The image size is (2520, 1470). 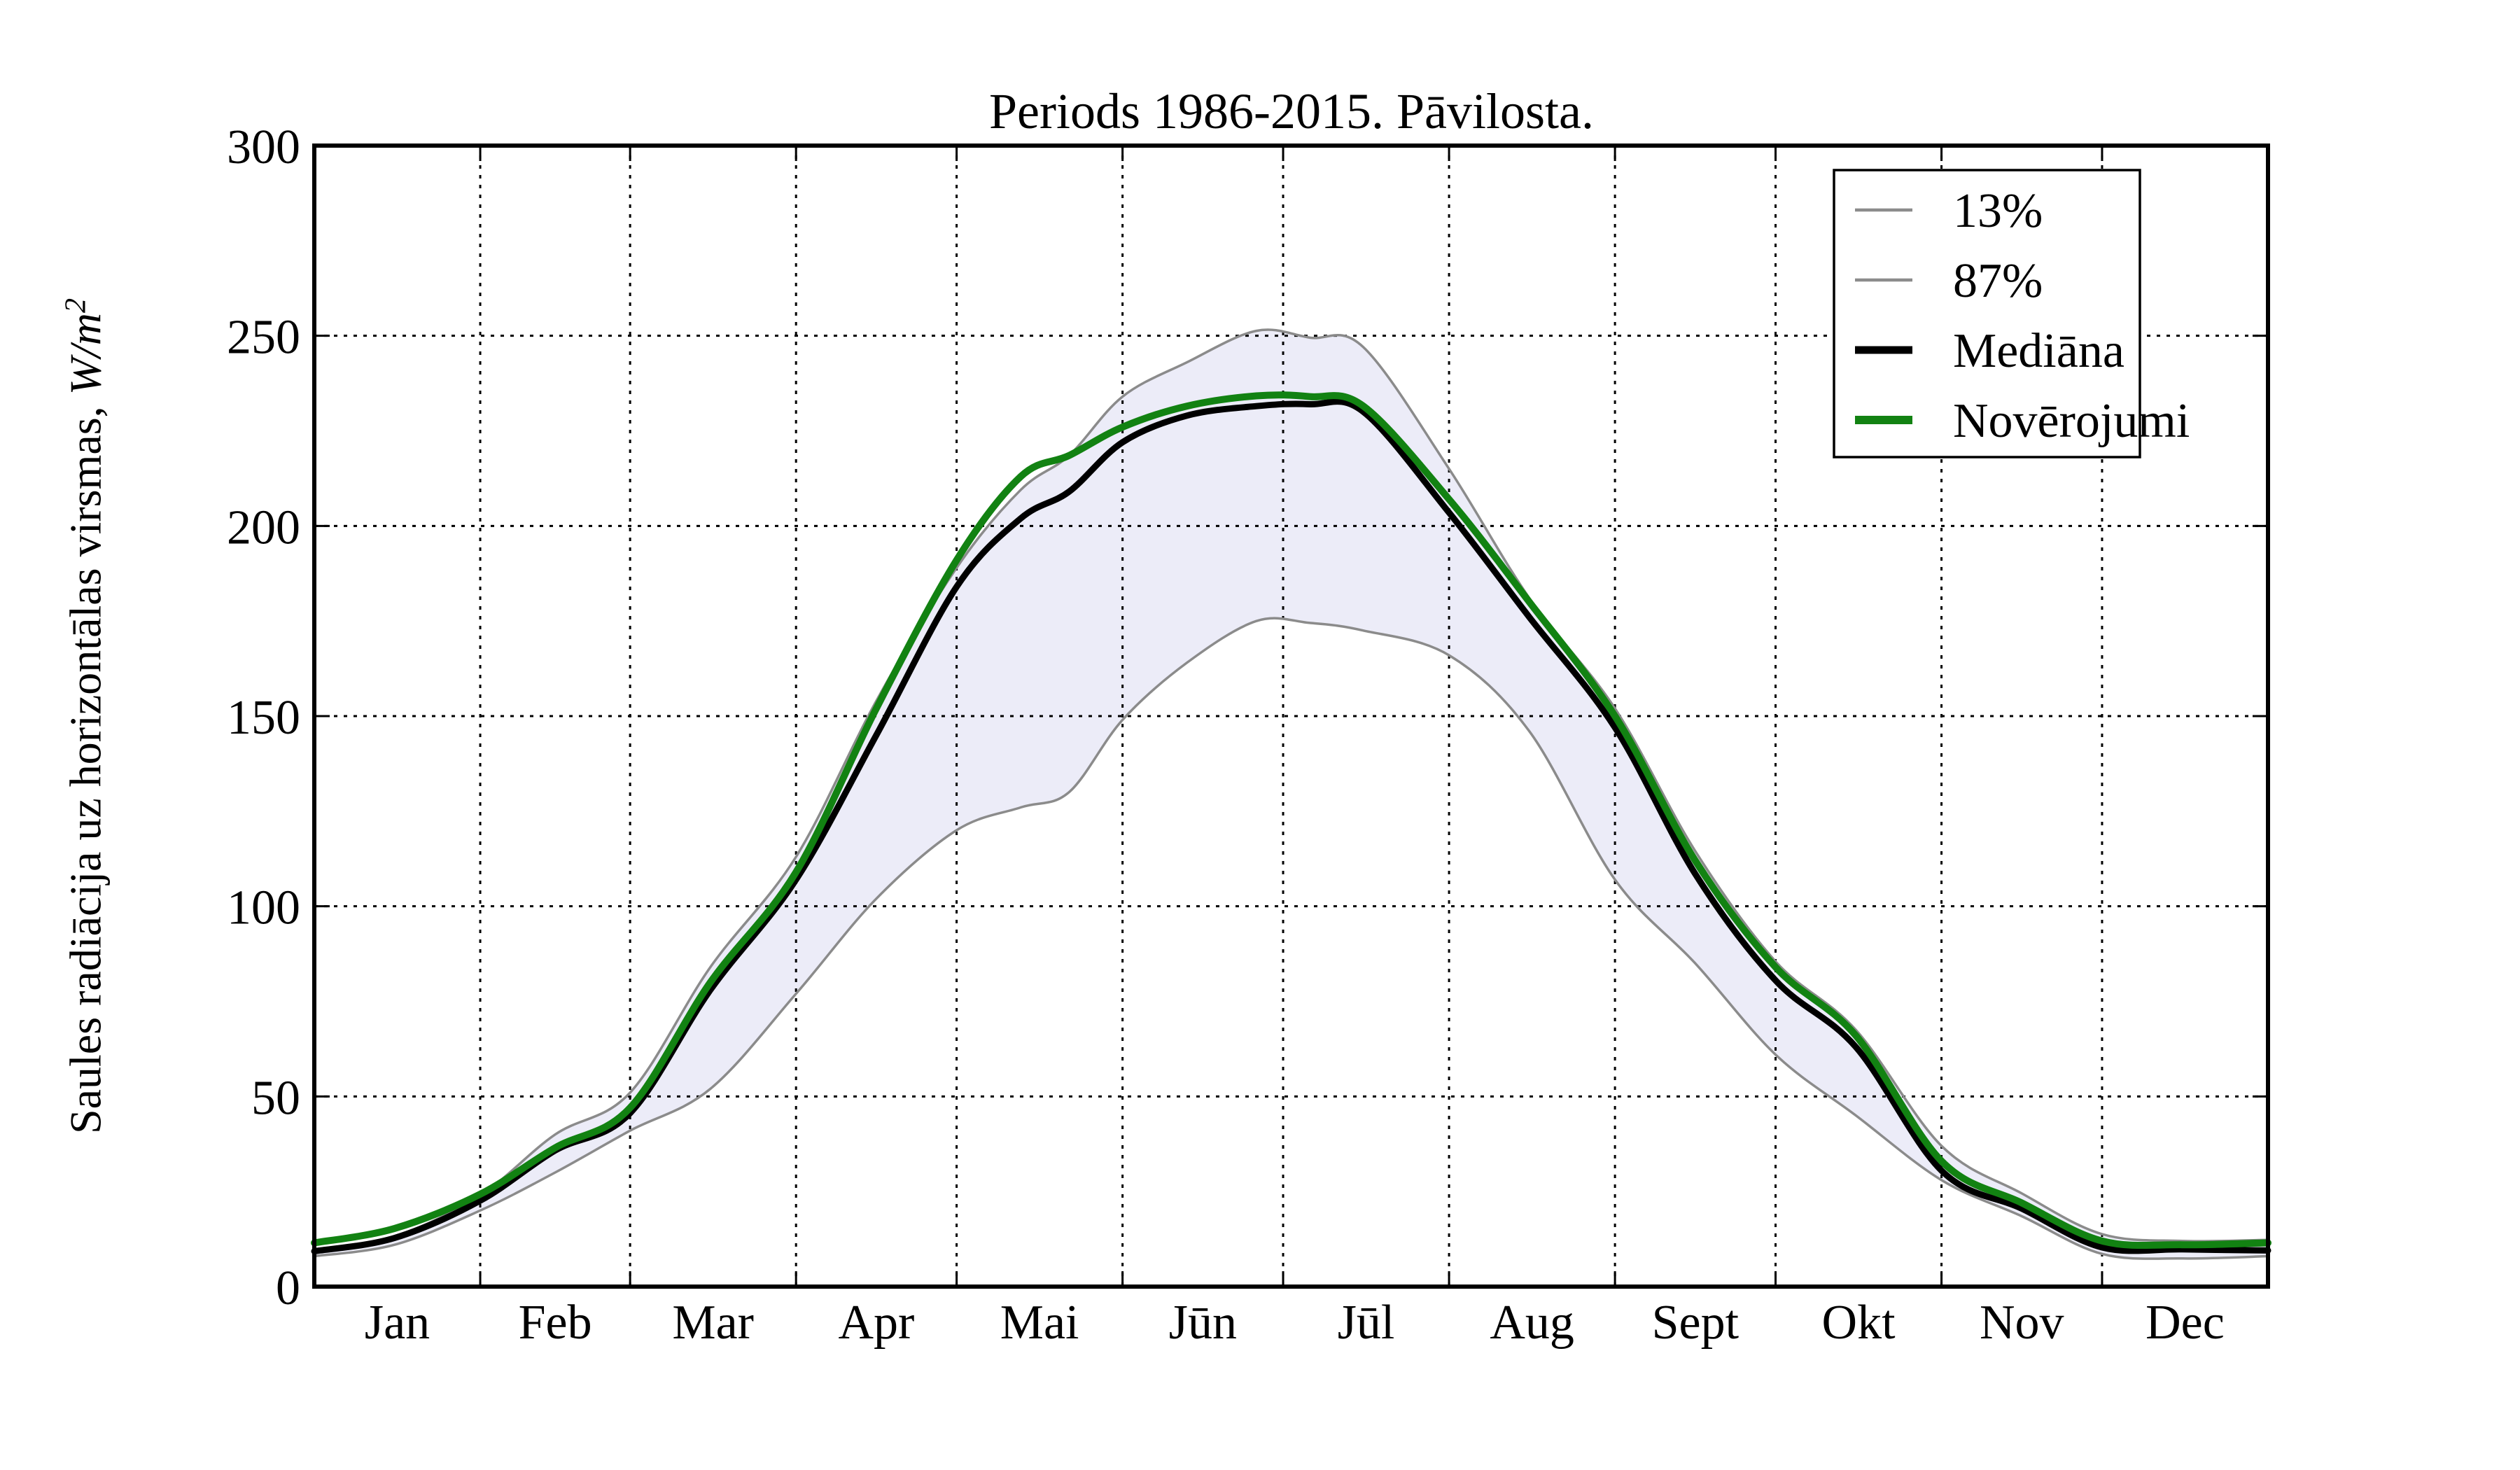 What do you see at coordinates (1987, 313) in the screenshot?
I see `legend-box` at bounding box center [1987, 313].